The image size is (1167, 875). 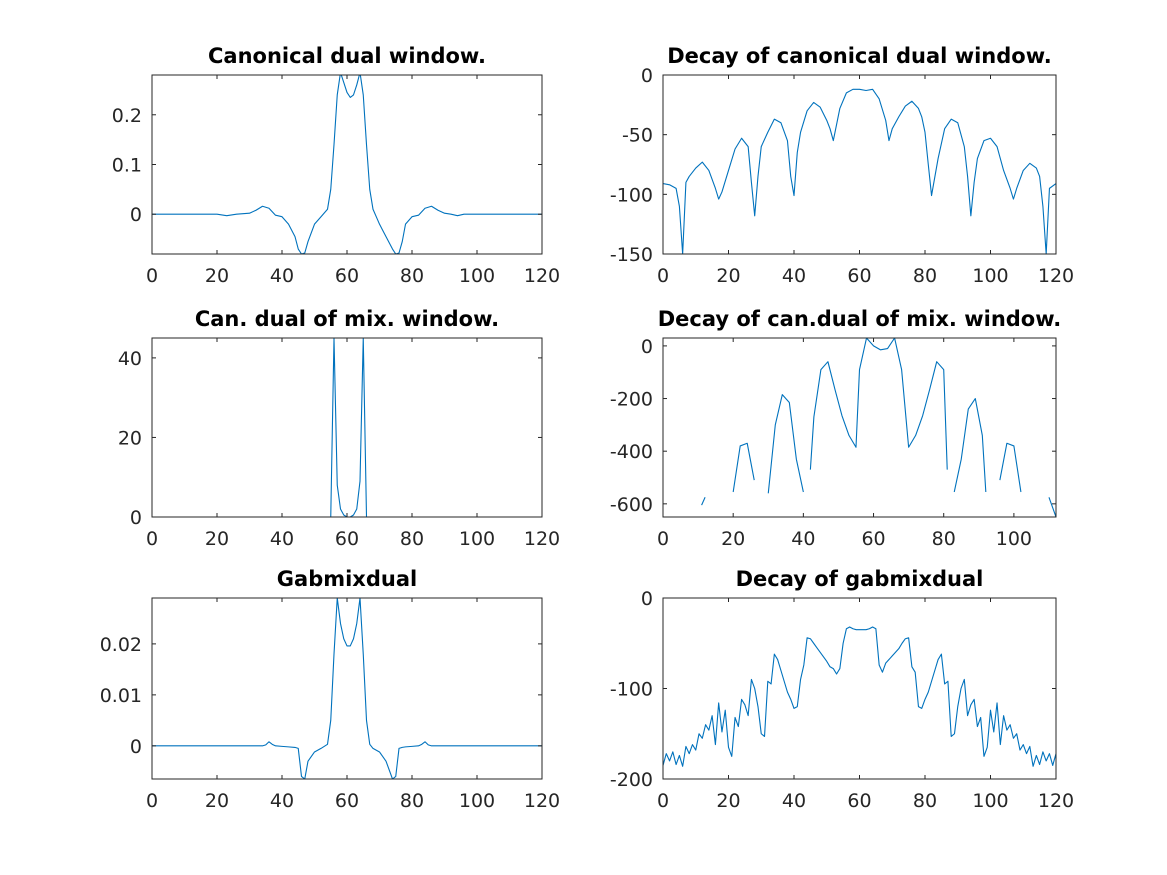 I want to click on chart-title: Decay of gabmixdual, so click(x=860, y=579).